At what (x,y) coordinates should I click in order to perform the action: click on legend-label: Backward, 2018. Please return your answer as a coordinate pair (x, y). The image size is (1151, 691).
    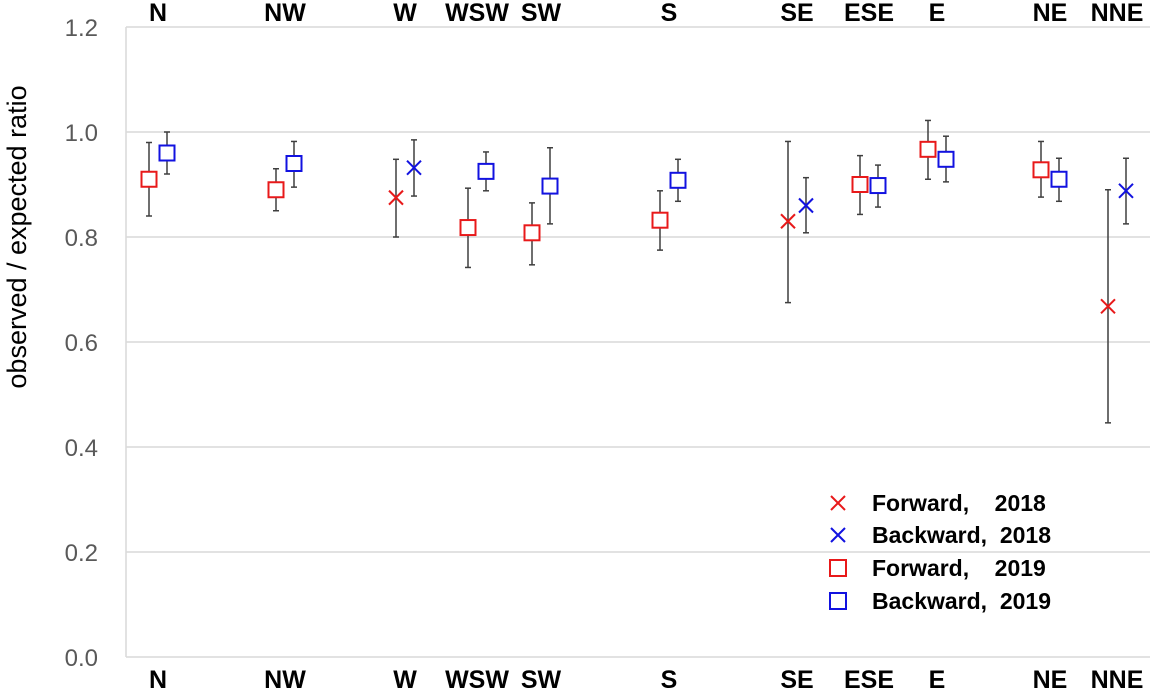
    Looking at the image, I should click on (961, 535).